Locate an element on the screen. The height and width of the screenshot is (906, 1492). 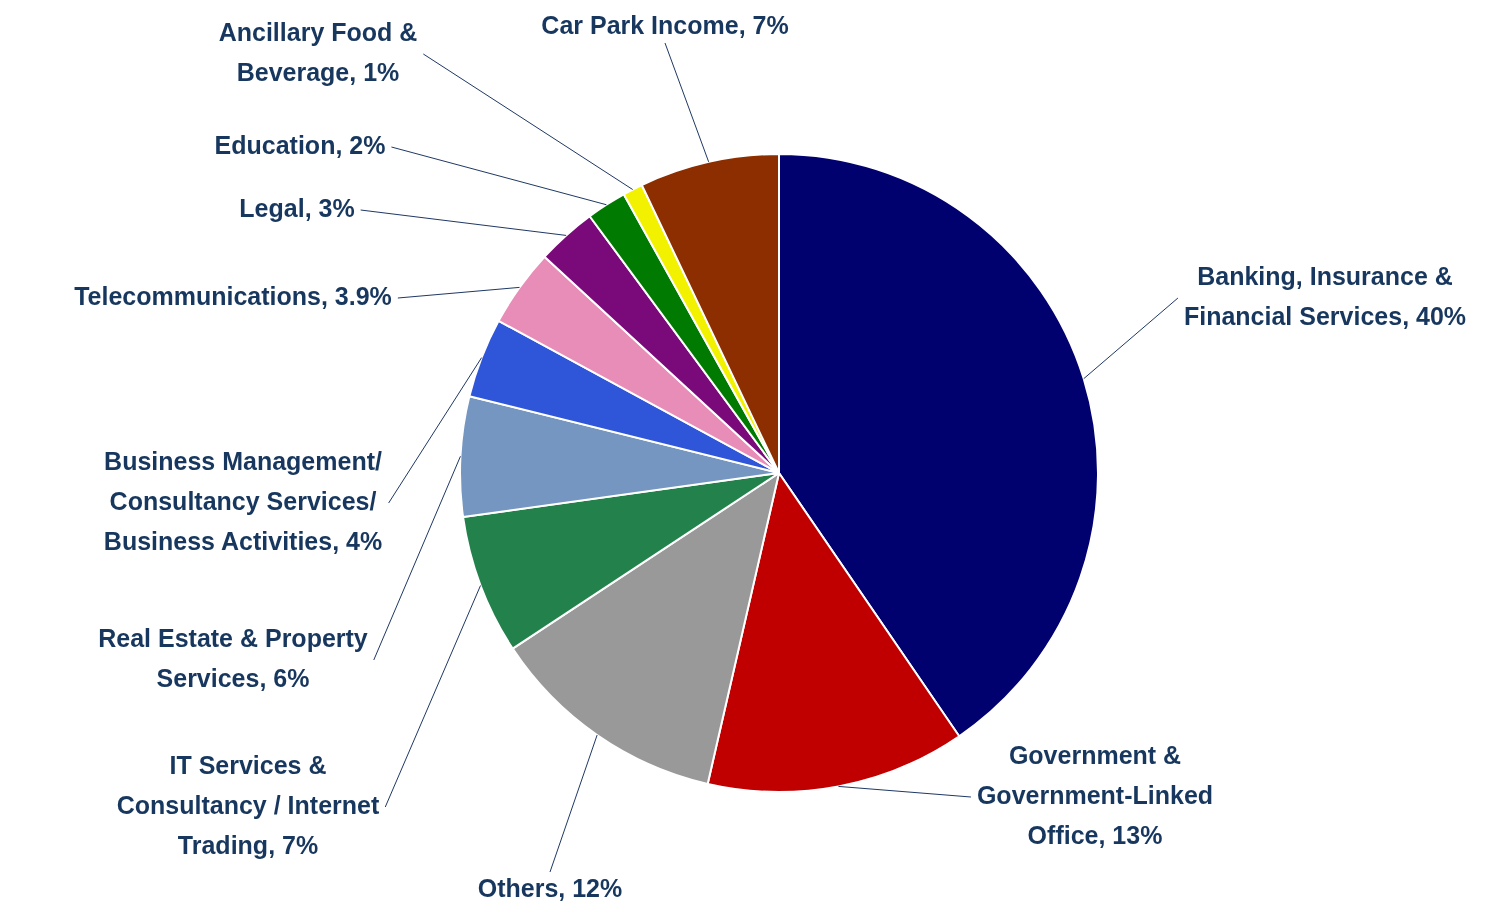
slice-label: Legal, 3% is located at coordinates (297, 207).